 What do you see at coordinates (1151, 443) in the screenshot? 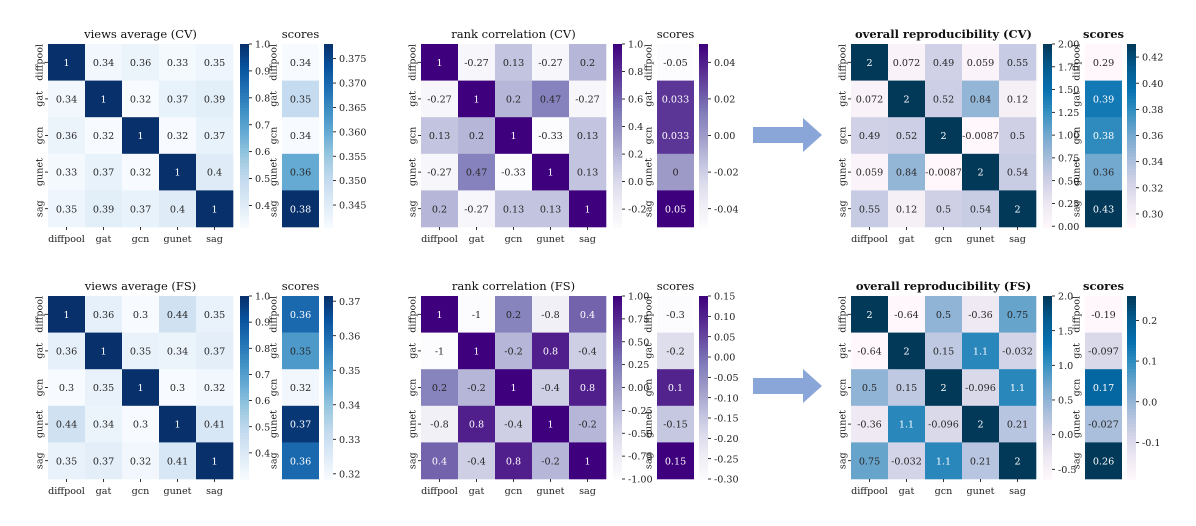
I see `panel-5-scores-colorbar-tick-label: -0.1` at bounding box center [1151, 443].